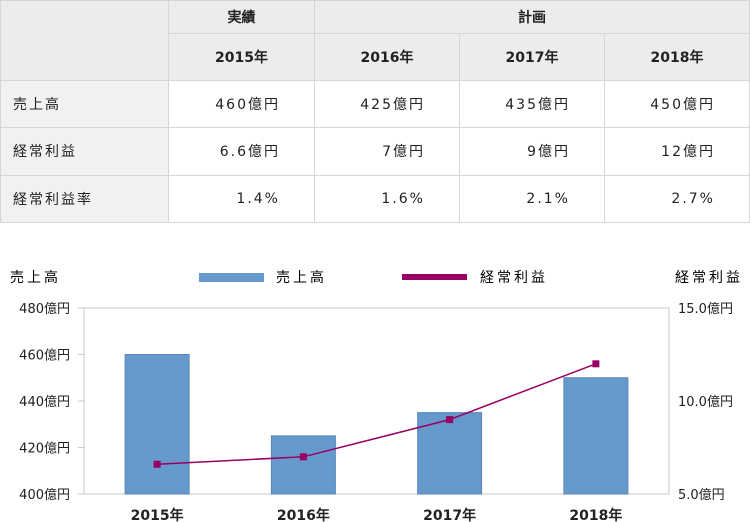 The image size is (750, 522). Describe the element at coordinates (434, 277) in the screenshot. I see `legend-swatch-profit` at that location.